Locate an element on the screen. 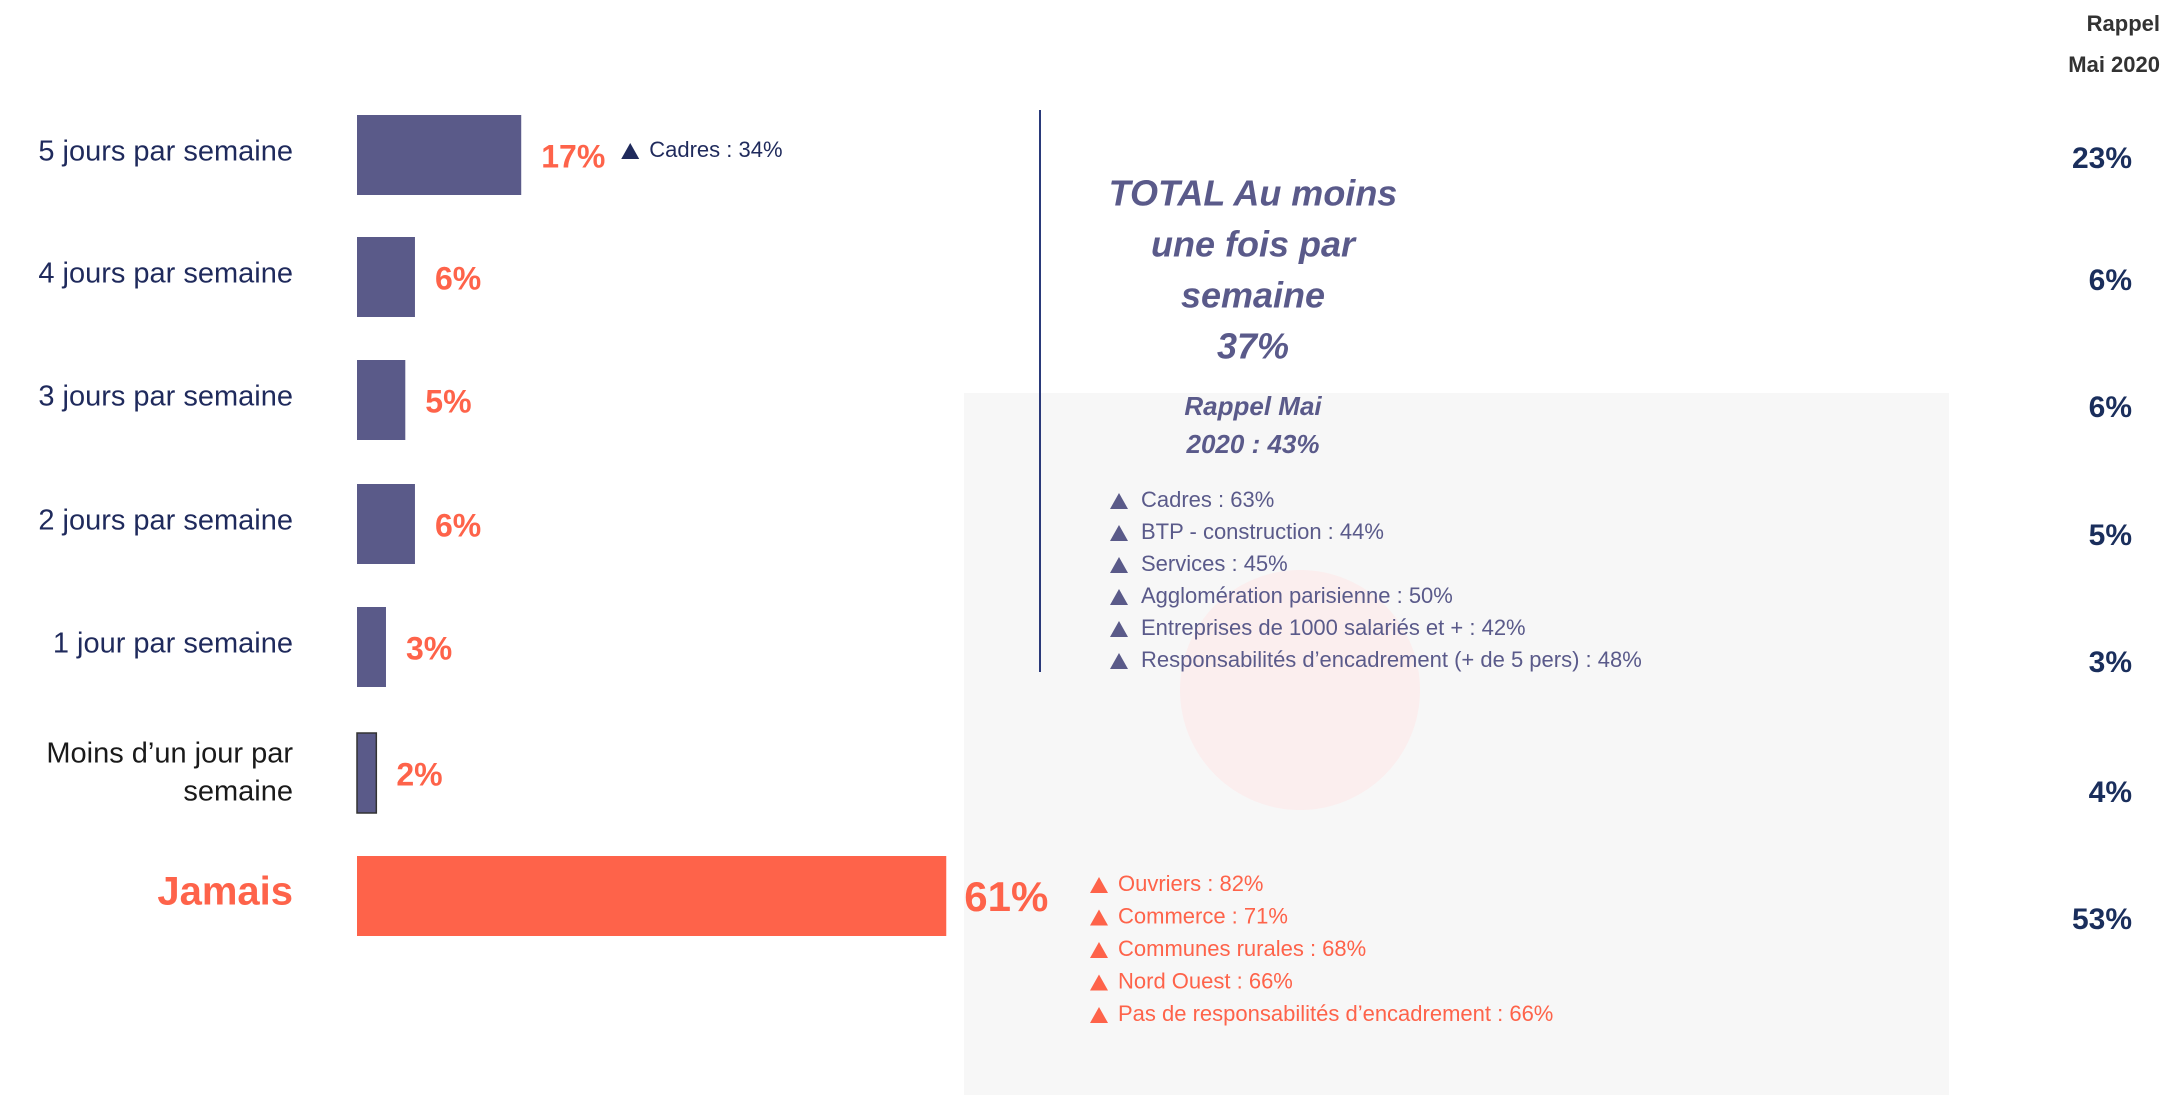 This screenshot has height=1095, width=2164. total-title: une fois par is located at coordinates (1254, 244).